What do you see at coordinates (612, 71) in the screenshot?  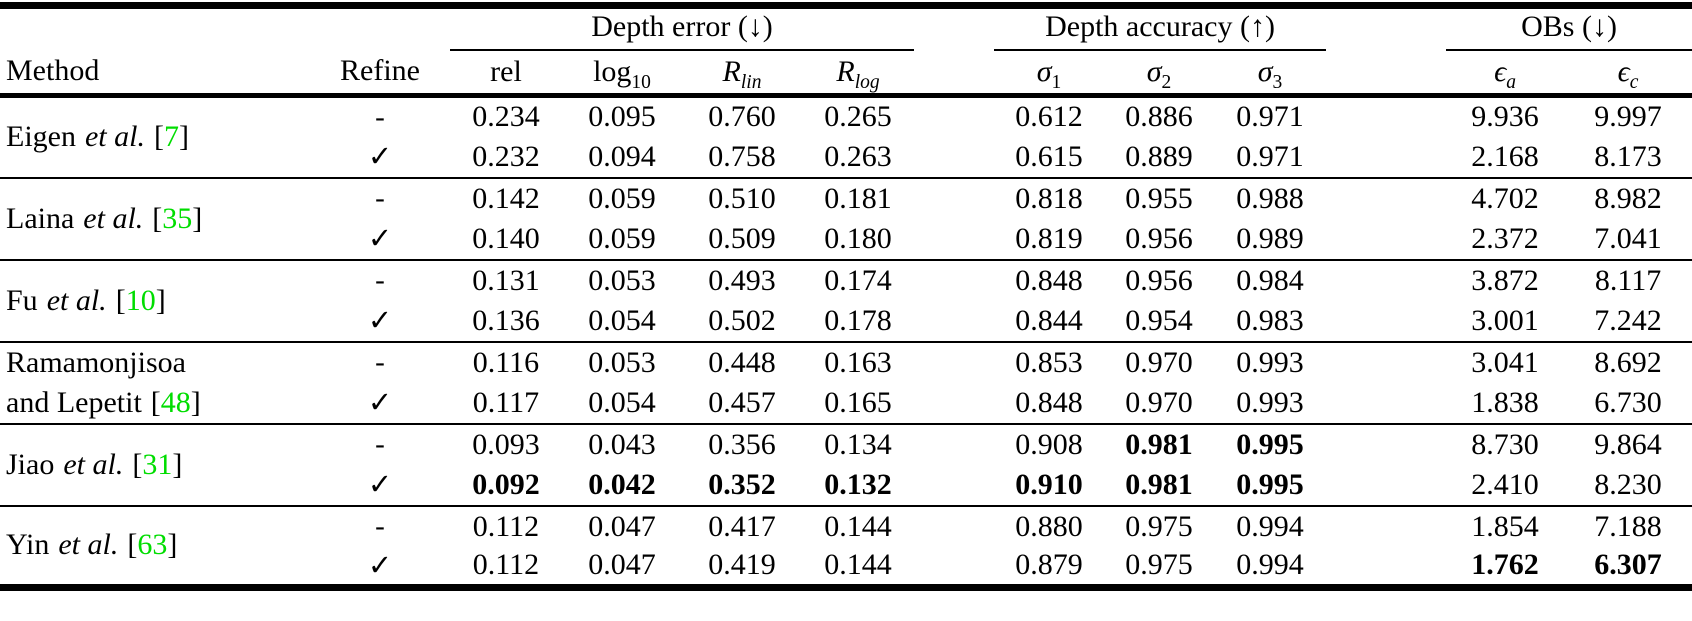 I see `metric-symbol: log` at bounding box center [612, 71].